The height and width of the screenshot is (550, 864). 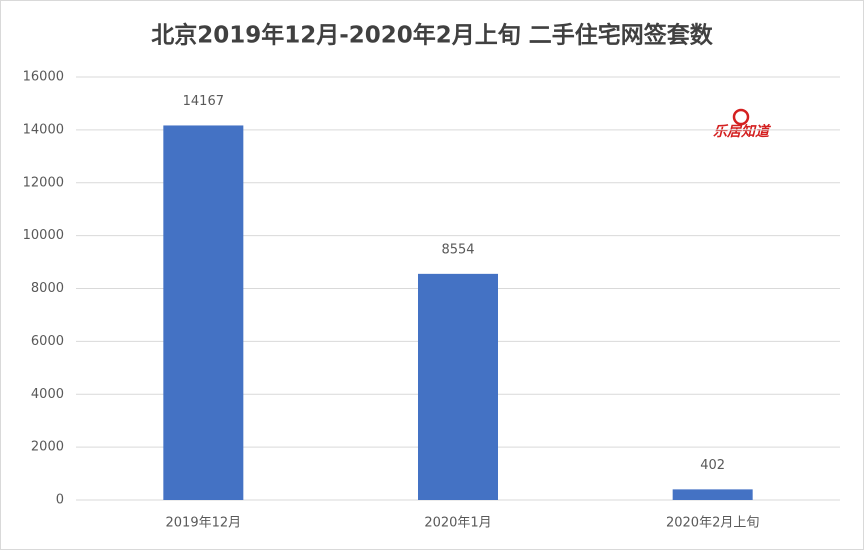 I want to click on watermark-logo: 乐居知道, so click(x=742, y=124).